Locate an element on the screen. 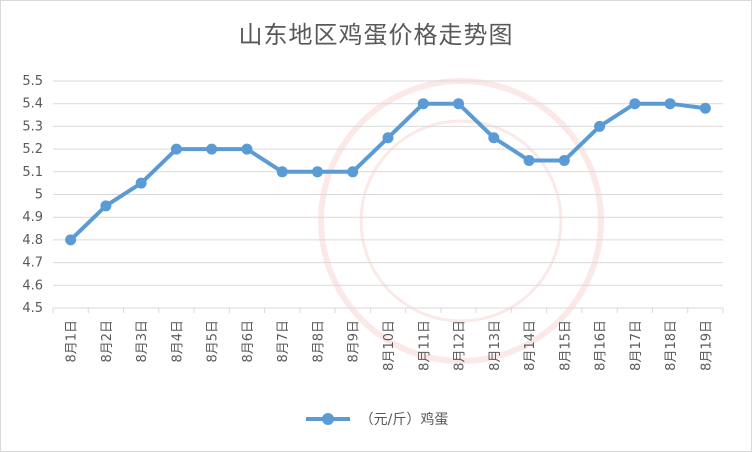 The width and height of the screenshot is (752, 452). y-tick-label: 5.4 is located at coordinates (32, 104).